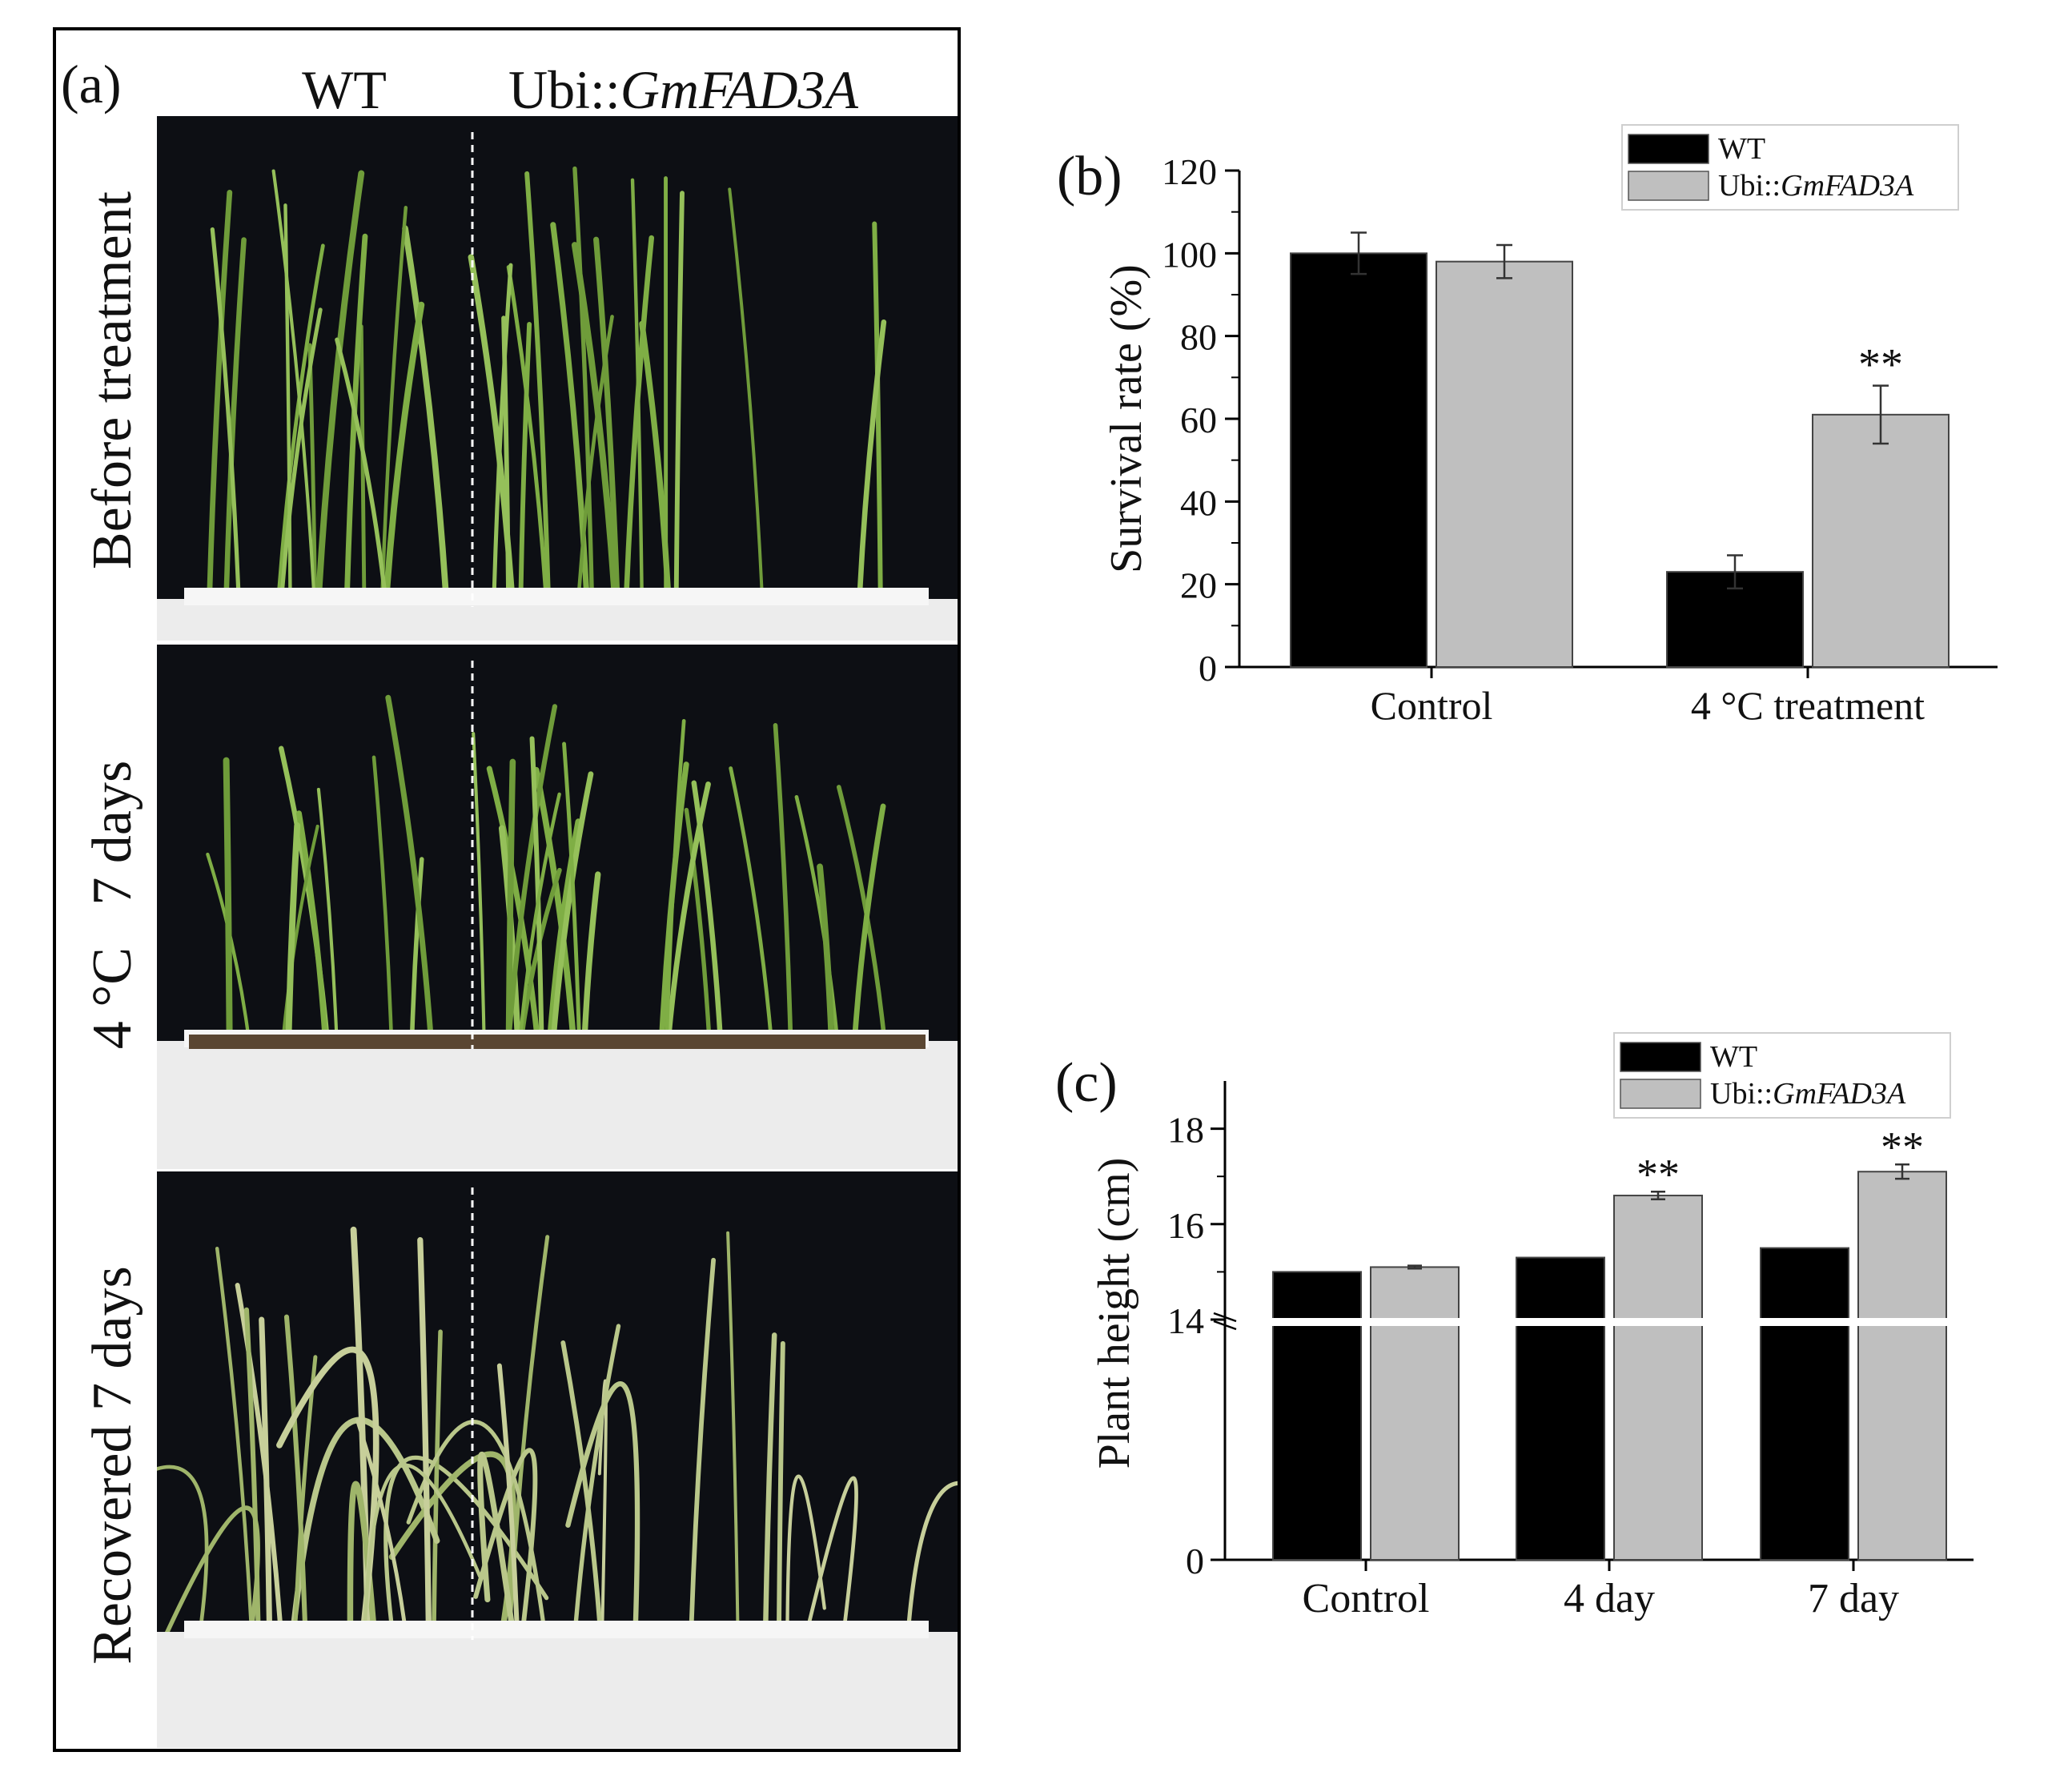 This screenshot has height=1768, width=2072. I want to click on bar-wt, so click(1359, 460).